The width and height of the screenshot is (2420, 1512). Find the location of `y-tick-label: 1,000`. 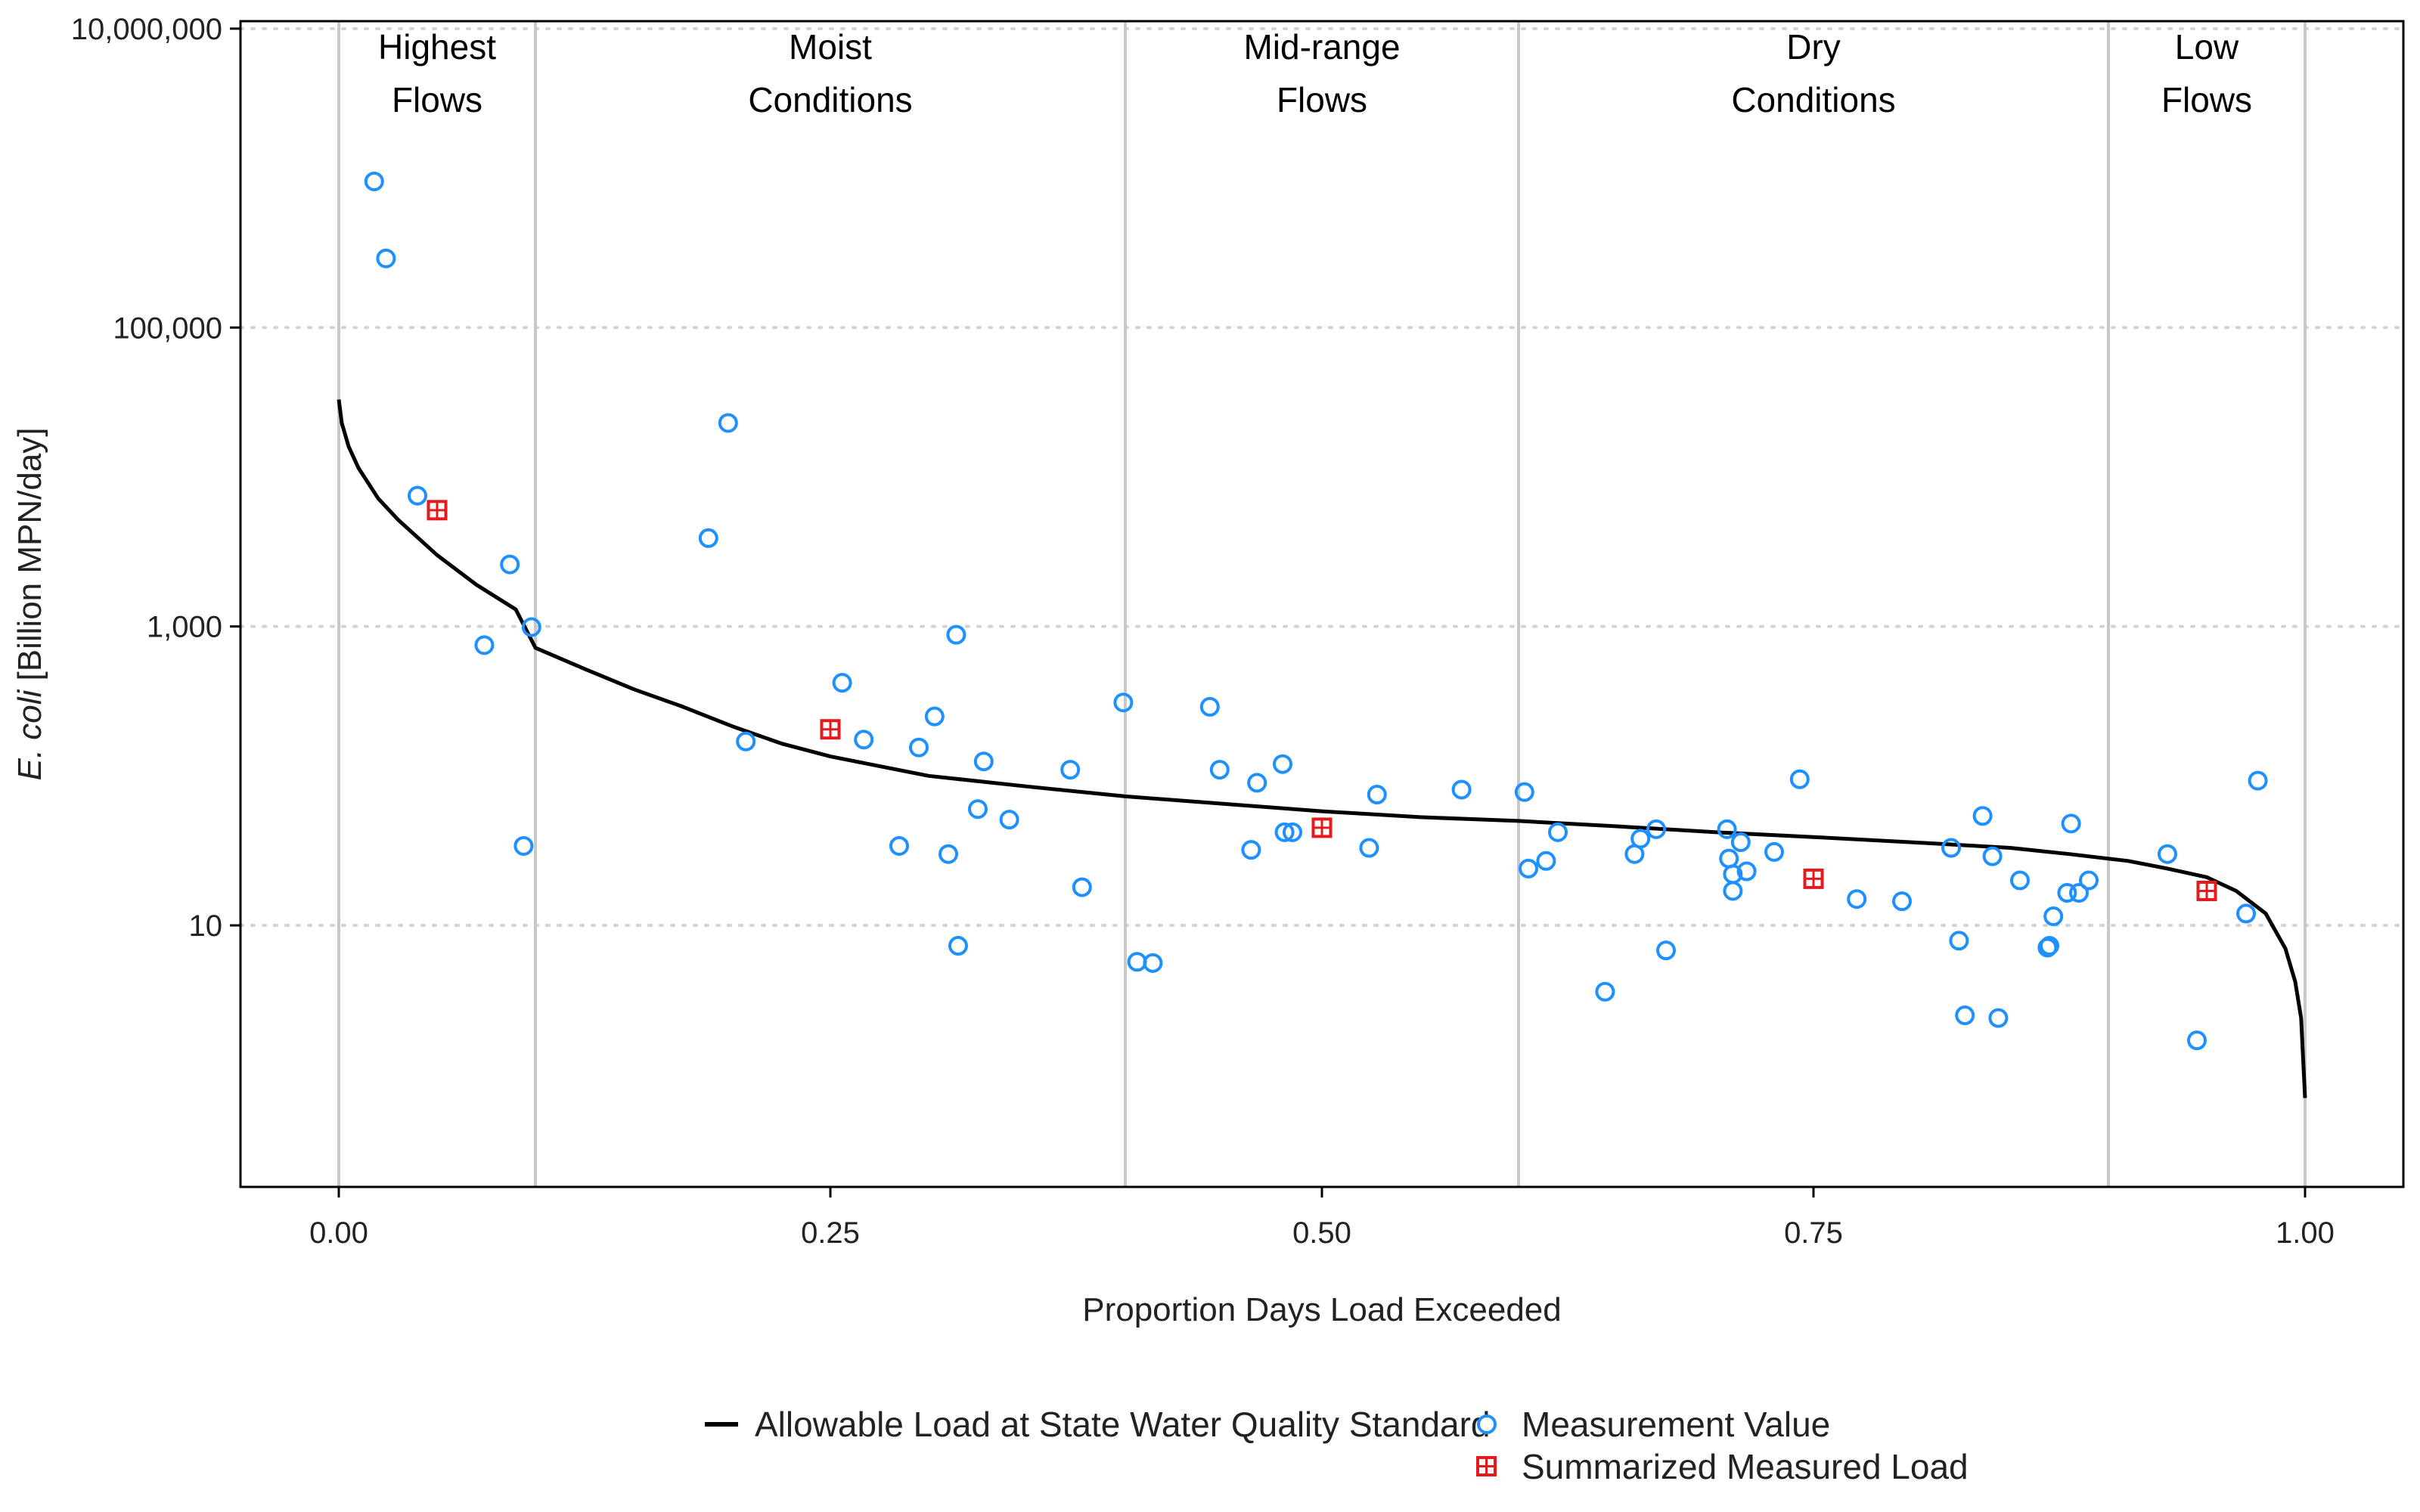

y-tick-label: 1,000 is located at coordinates (184, 628).